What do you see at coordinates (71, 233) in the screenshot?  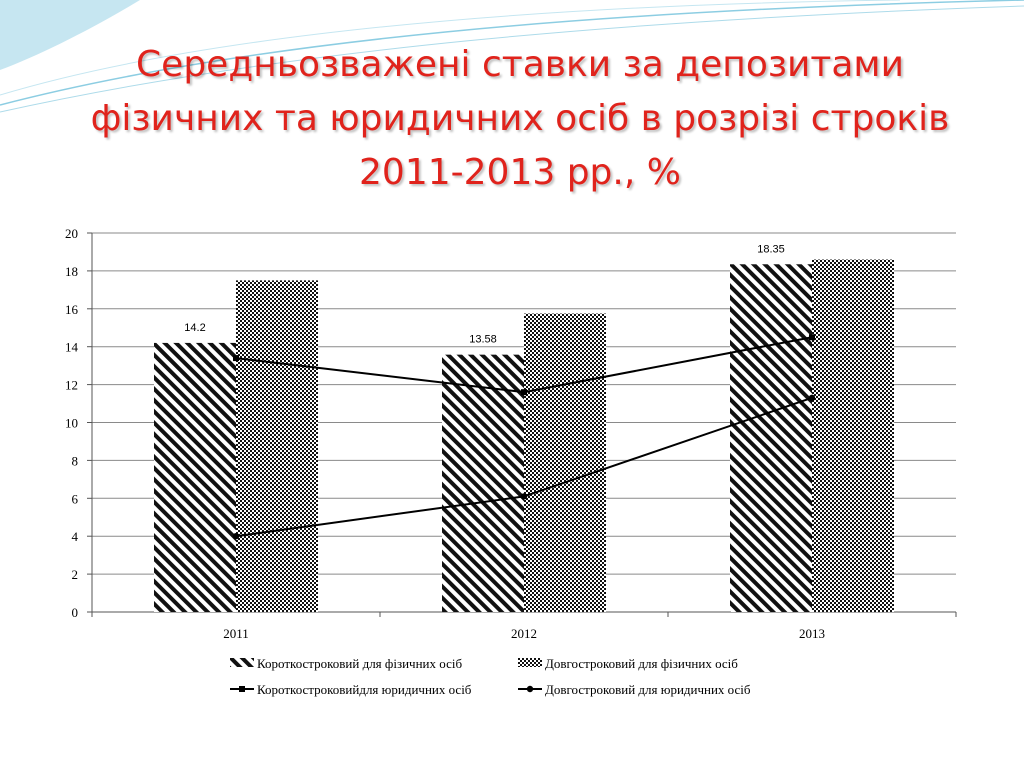 I see `y-tick-label: 20` at bounding box center [71, 233].